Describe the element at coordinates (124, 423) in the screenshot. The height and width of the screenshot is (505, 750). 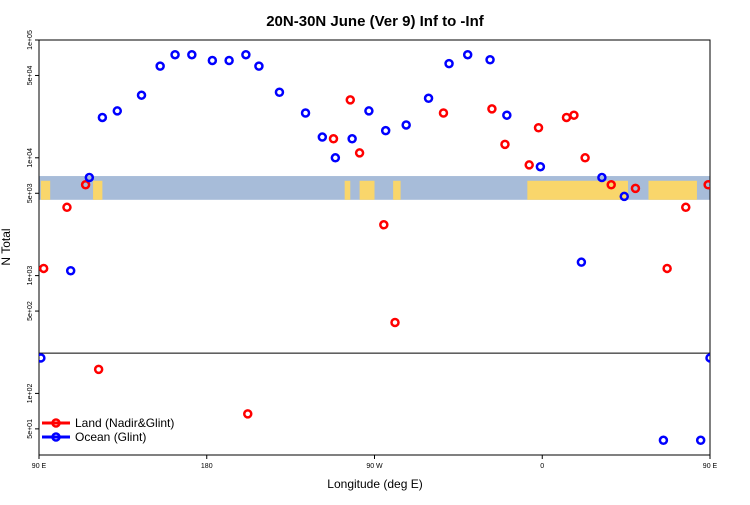
I see `legend-label-land: Land (Nadir&Glint)` at that location.